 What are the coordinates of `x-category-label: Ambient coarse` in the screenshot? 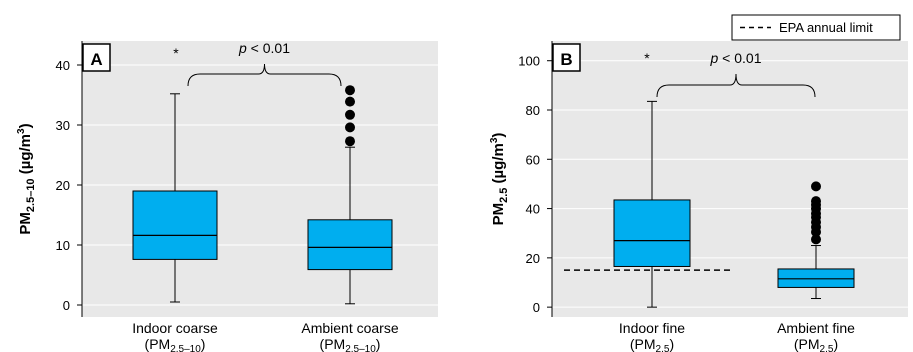 It's located at (349, 328).